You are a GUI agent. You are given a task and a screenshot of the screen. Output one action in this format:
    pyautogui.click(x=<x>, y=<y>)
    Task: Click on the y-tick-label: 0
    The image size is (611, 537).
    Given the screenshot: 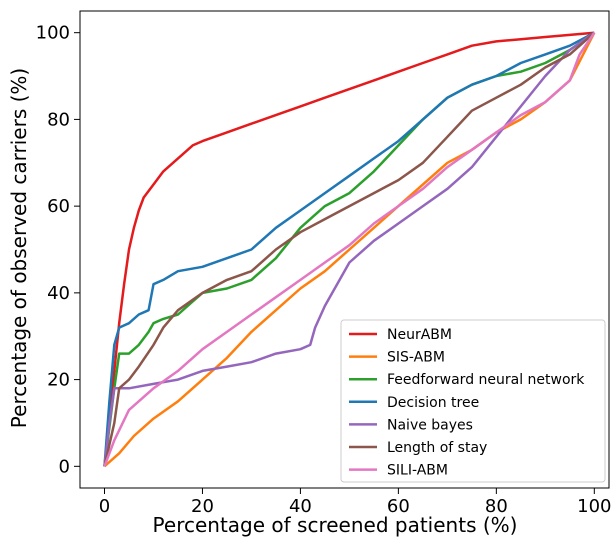 What is the action you would take?
    pyautogui.click(x=64, y=466)
    